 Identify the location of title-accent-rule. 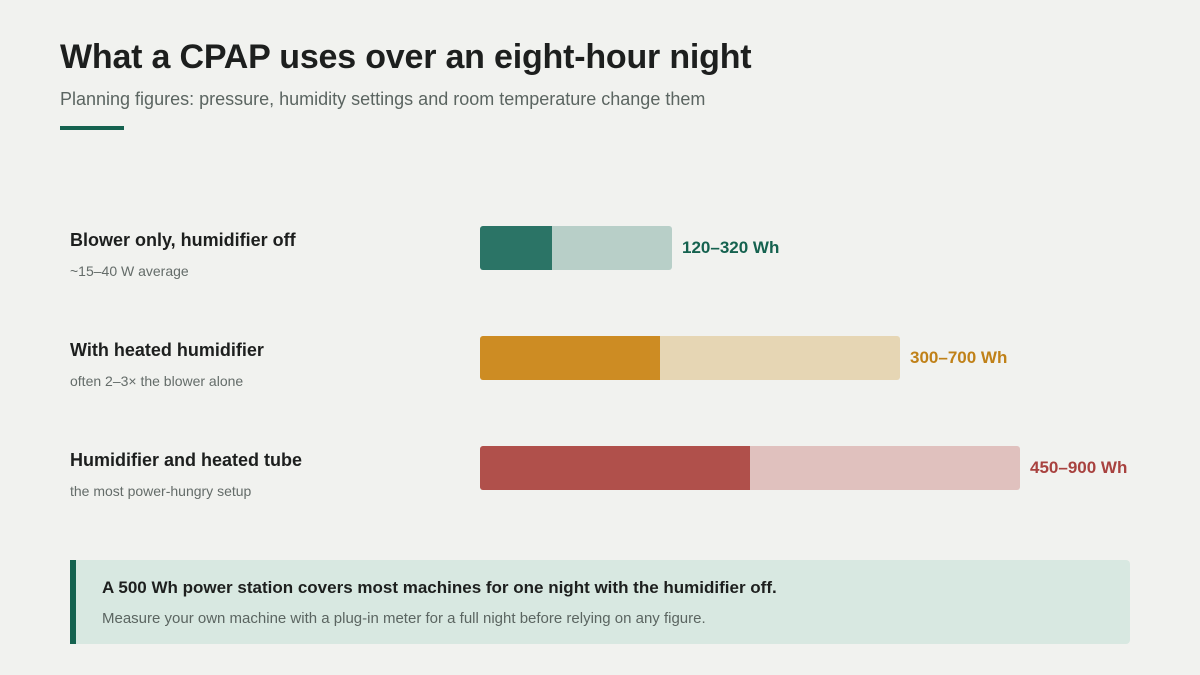
(92, 128).